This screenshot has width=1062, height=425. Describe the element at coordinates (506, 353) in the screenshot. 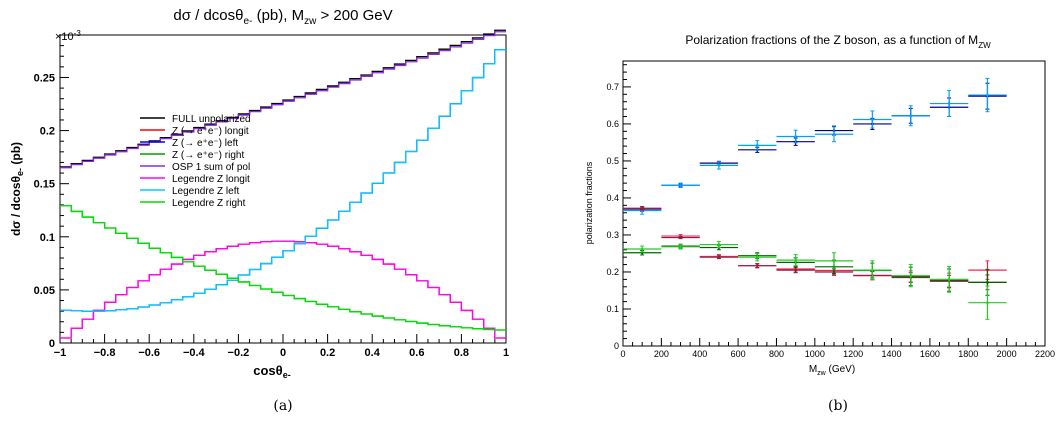

I see `x-tick-label: 1` at that location.